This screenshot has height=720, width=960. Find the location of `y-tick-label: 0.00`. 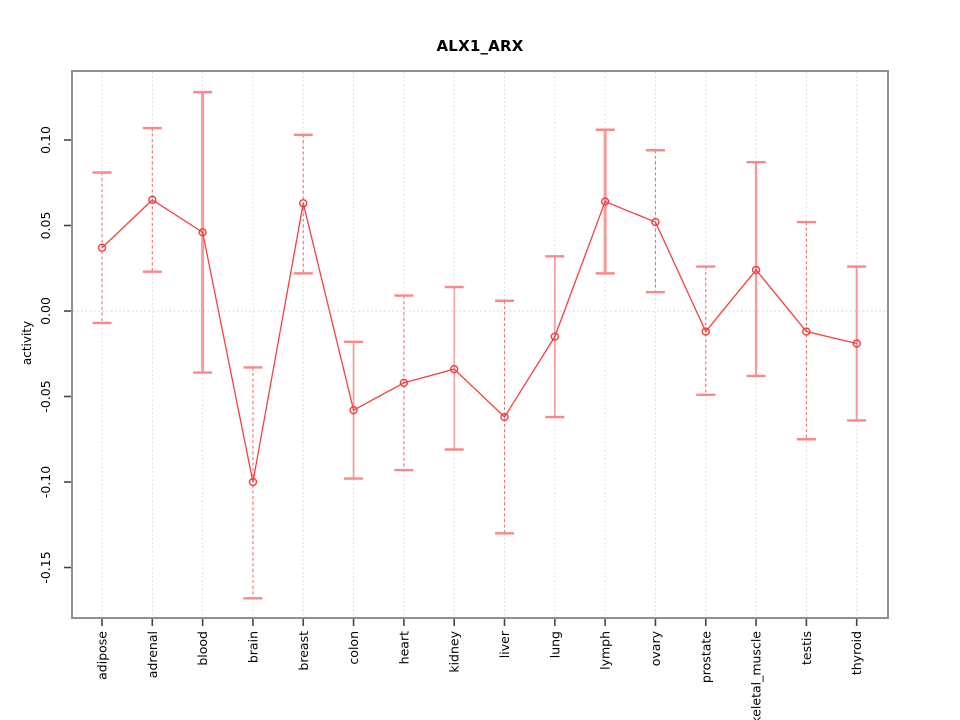

y-tick-label: 0.00 is located at coordinates (45, 311).